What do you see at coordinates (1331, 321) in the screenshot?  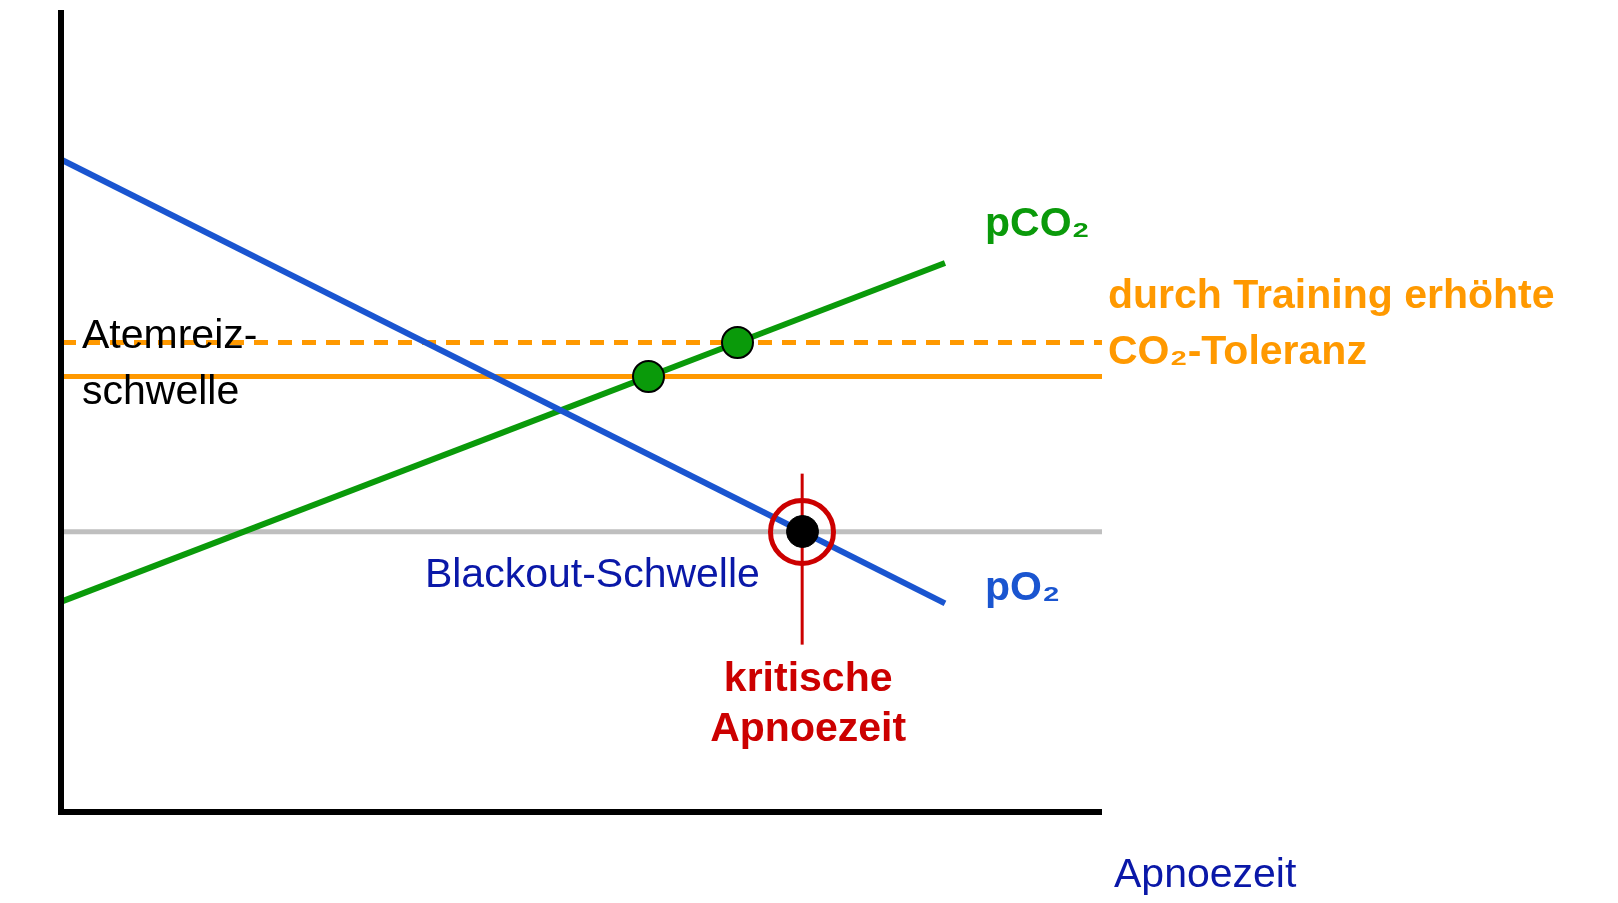 I see `ref-line-label: durch Training erhöhte CO₂-Toleranz` at bounding box center [1331, 321].